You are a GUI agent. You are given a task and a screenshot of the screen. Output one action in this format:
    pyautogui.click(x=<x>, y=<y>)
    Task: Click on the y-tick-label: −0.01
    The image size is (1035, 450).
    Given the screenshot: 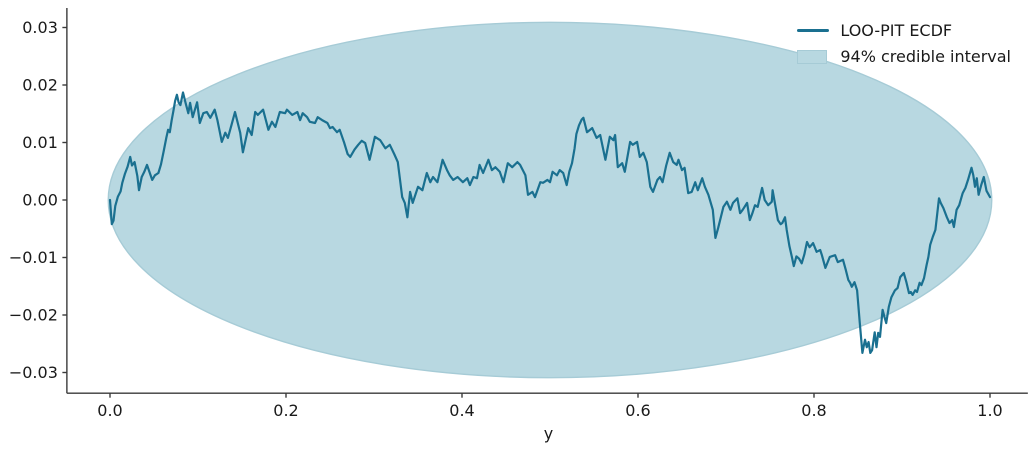 What is the action you would take?
    pyautogui.click(x=33, y=257)
    